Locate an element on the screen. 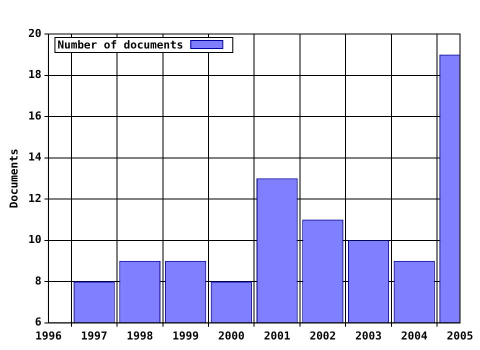 The height and width of the screenshot is (350, 480). y-tick-label: 6 is located at coordinates (38, 322).